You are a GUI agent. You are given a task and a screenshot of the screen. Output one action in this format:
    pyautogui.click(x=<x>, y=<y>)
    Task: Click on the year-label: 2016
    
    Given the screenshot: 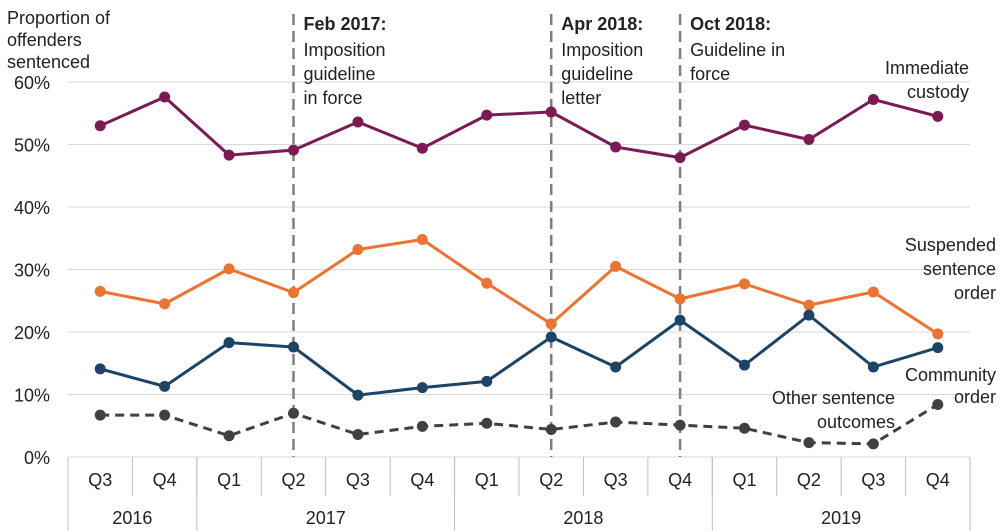 What is the action you would take?
    pyautogui.click(x=132, y=518)
    